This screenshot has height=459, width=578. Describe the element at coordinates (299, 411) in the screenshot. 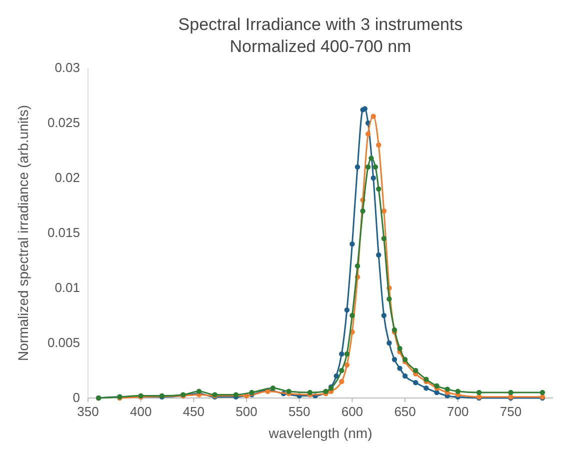

I see `x-tick-label: 550` at that location.